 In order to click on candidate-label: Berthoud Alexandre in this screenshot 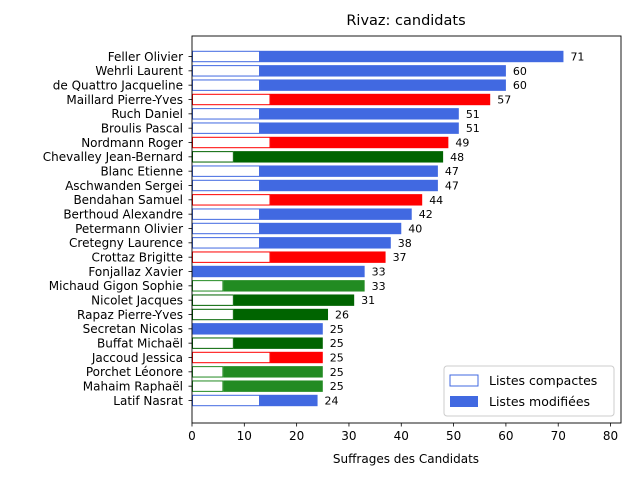, I will do `click(123, 214)`.